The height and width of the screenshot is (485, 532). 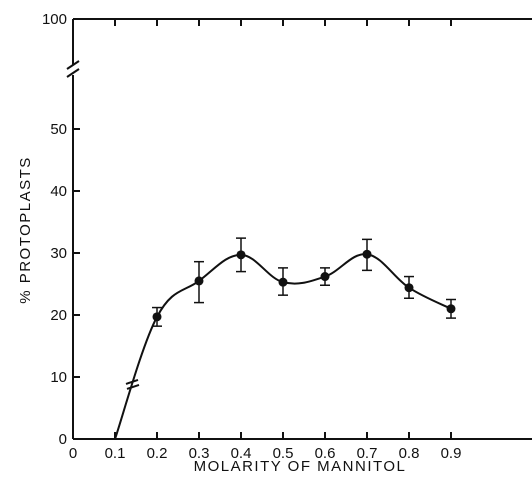 I want to click on x-tick-label: 0.5, so click(x=283, y=453).